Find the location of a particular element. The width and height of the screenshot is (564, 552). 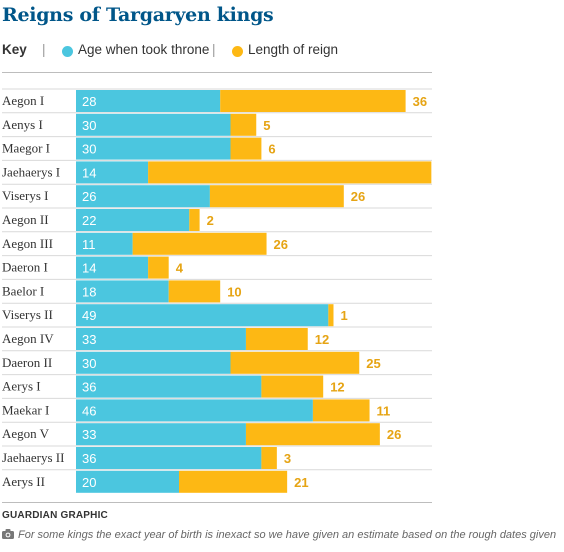

reign-value-label: 11 is located at coordinates (384, 410).